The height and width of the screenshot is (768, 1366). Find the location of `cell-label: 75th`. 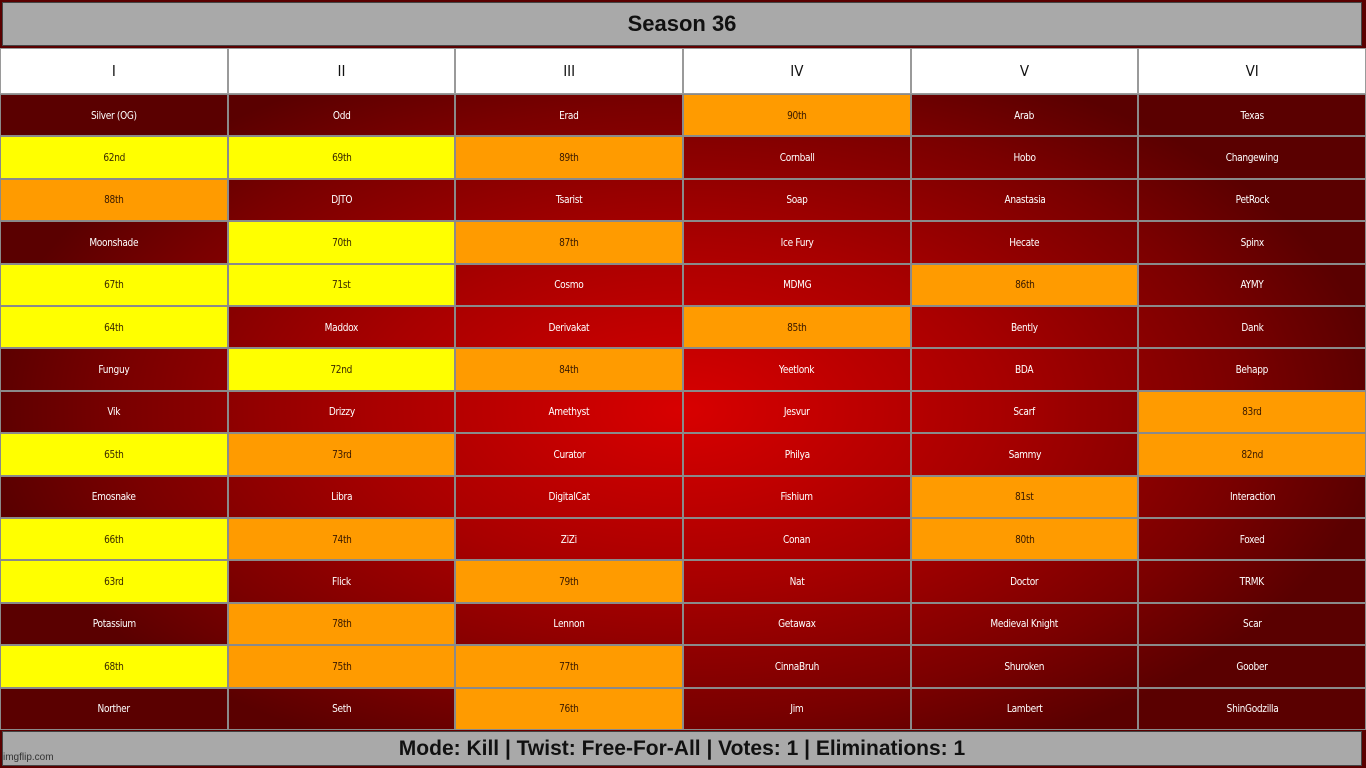

cell-label: 75th is located at coordinates (341, 666).